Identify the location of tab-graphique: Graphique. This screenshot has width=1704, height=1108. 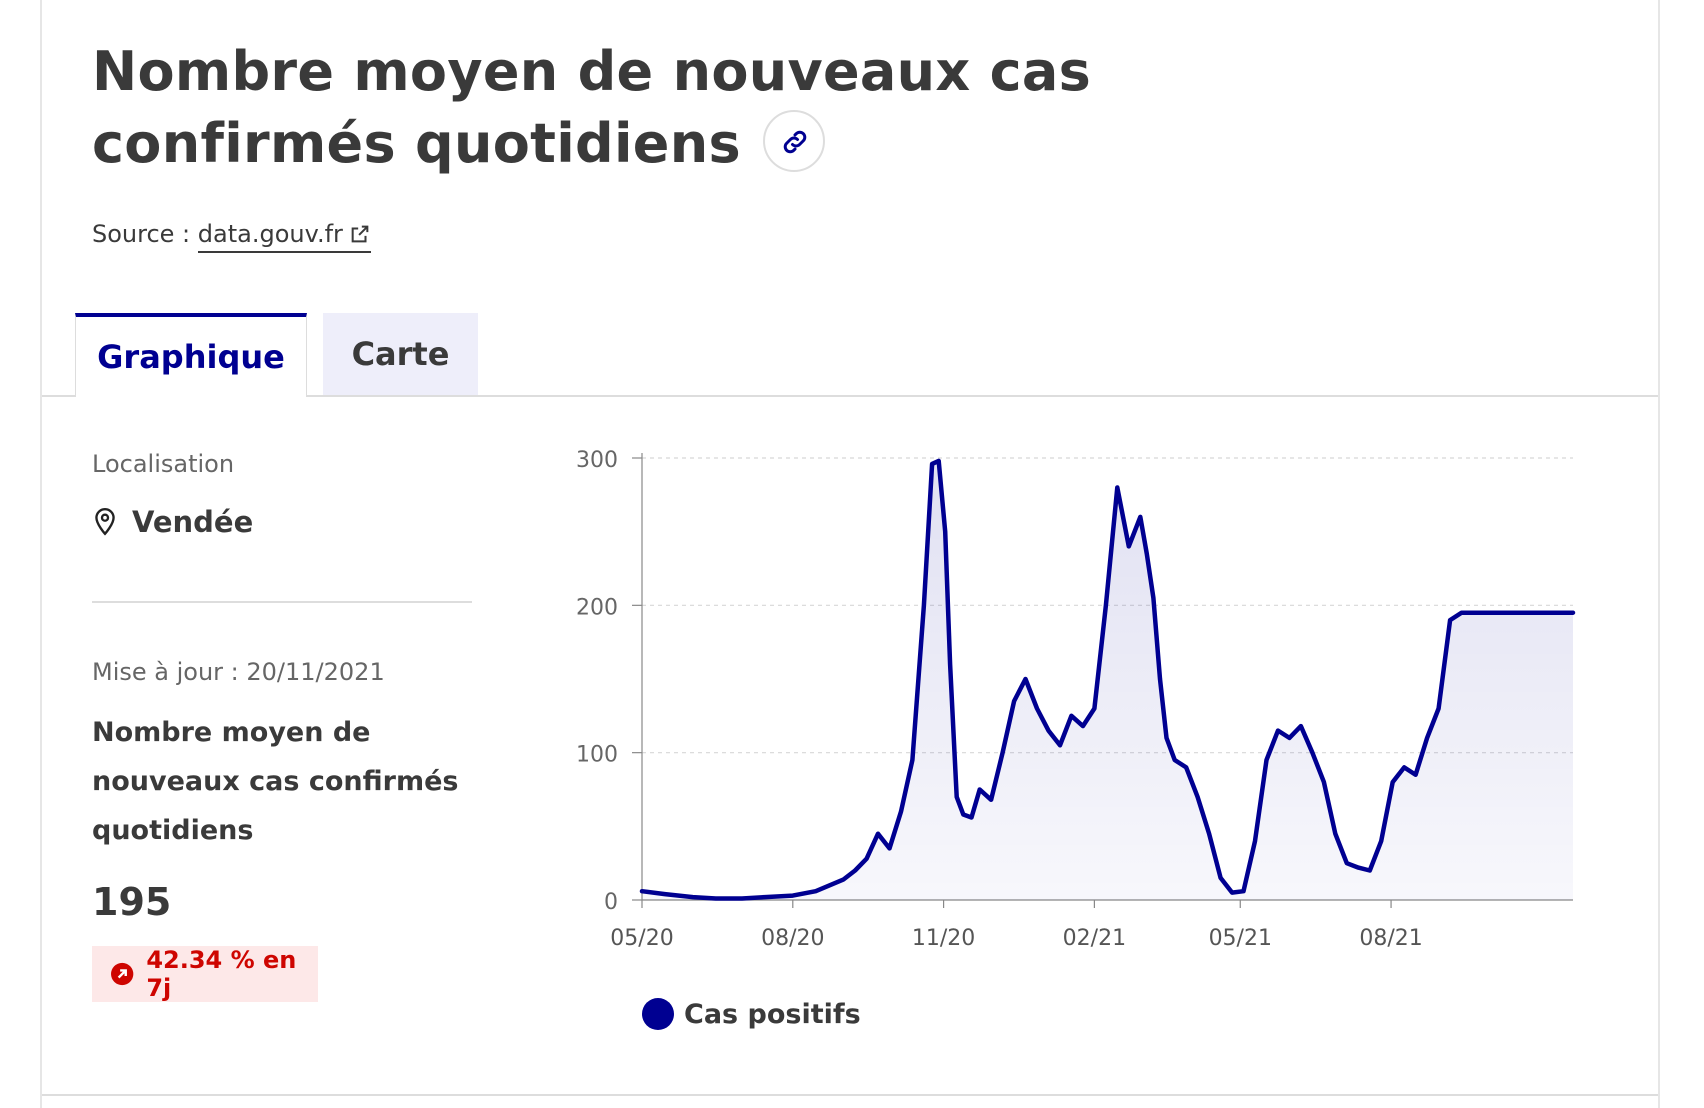
(191, 355).